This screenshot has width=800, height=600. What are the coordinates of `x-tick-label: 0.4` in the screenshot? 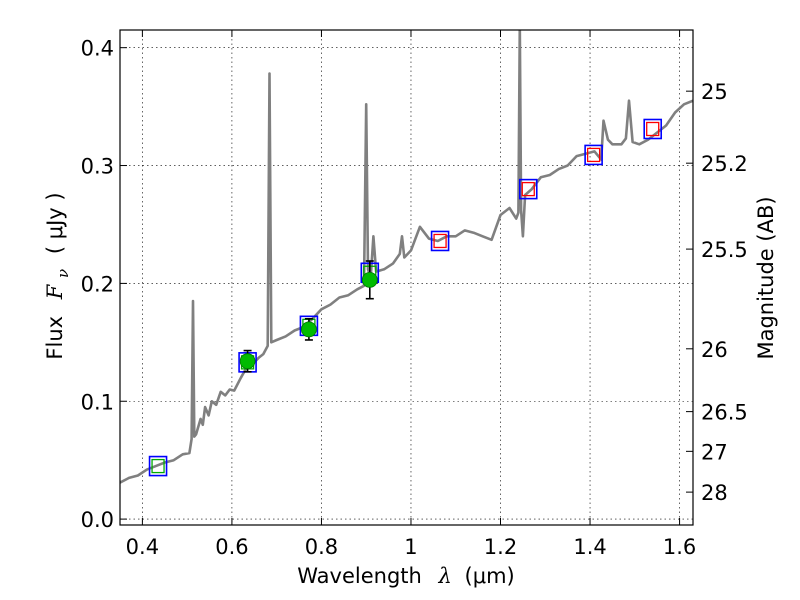 It's located at (142, 547).